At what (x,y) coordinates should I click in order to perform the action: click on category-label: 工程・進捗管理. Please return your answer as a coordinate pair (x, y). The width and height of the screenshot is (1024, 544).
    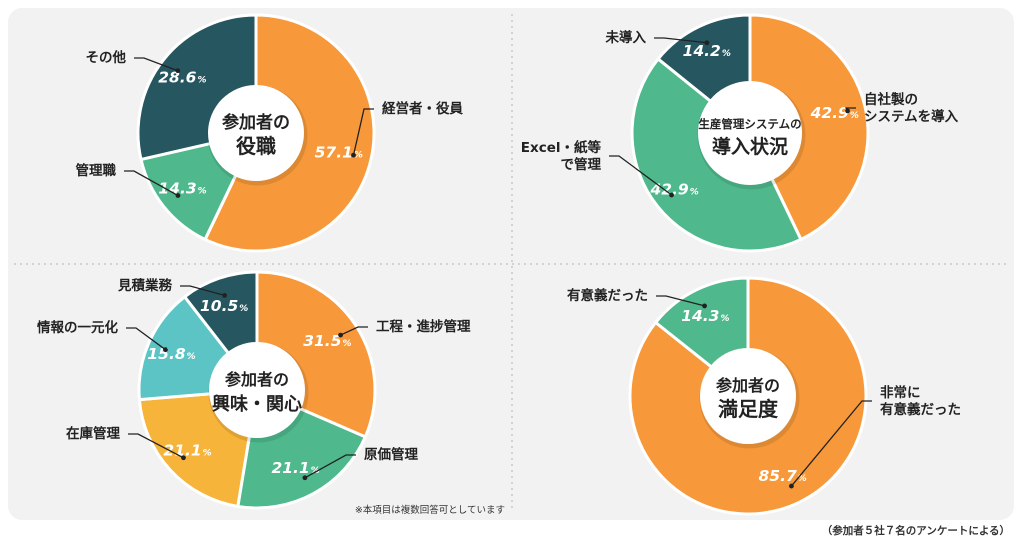
    Looking at the image, I should click on (423, 326).